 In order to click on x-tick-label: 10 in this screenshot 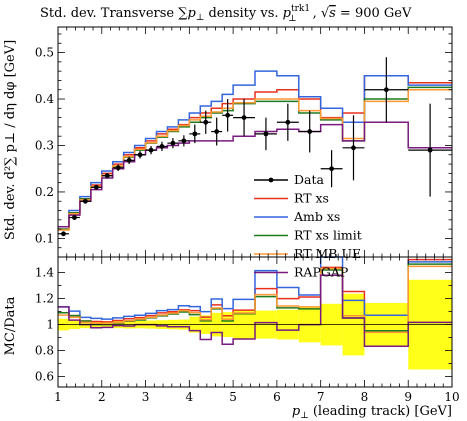, I will do `click(451, 397)`.